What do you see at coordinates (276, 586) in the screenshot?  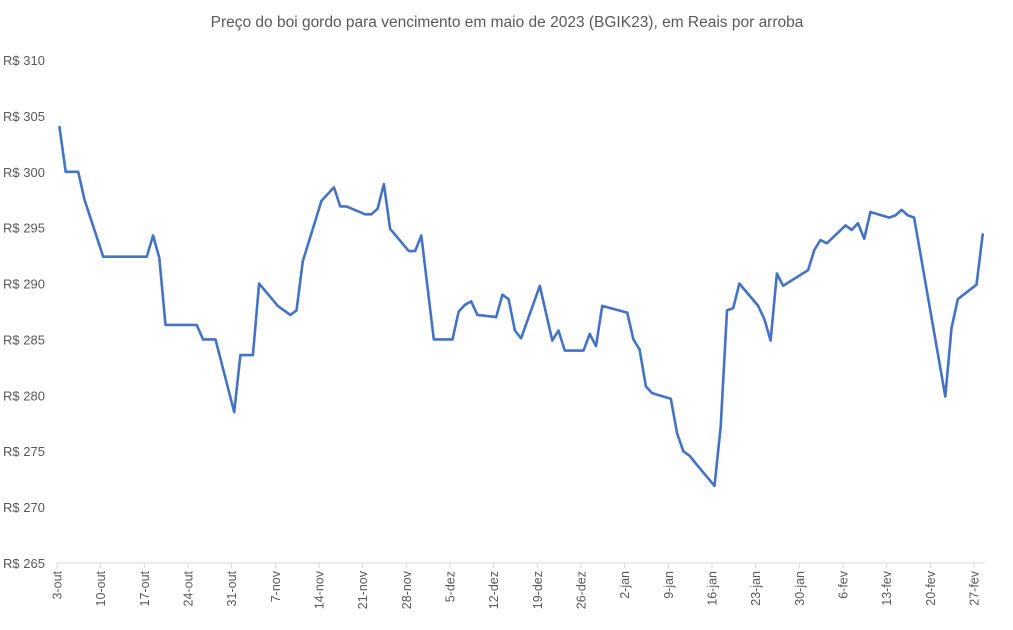 I see `x-tick-label: 7-nov` at bounding box center [276, 586].